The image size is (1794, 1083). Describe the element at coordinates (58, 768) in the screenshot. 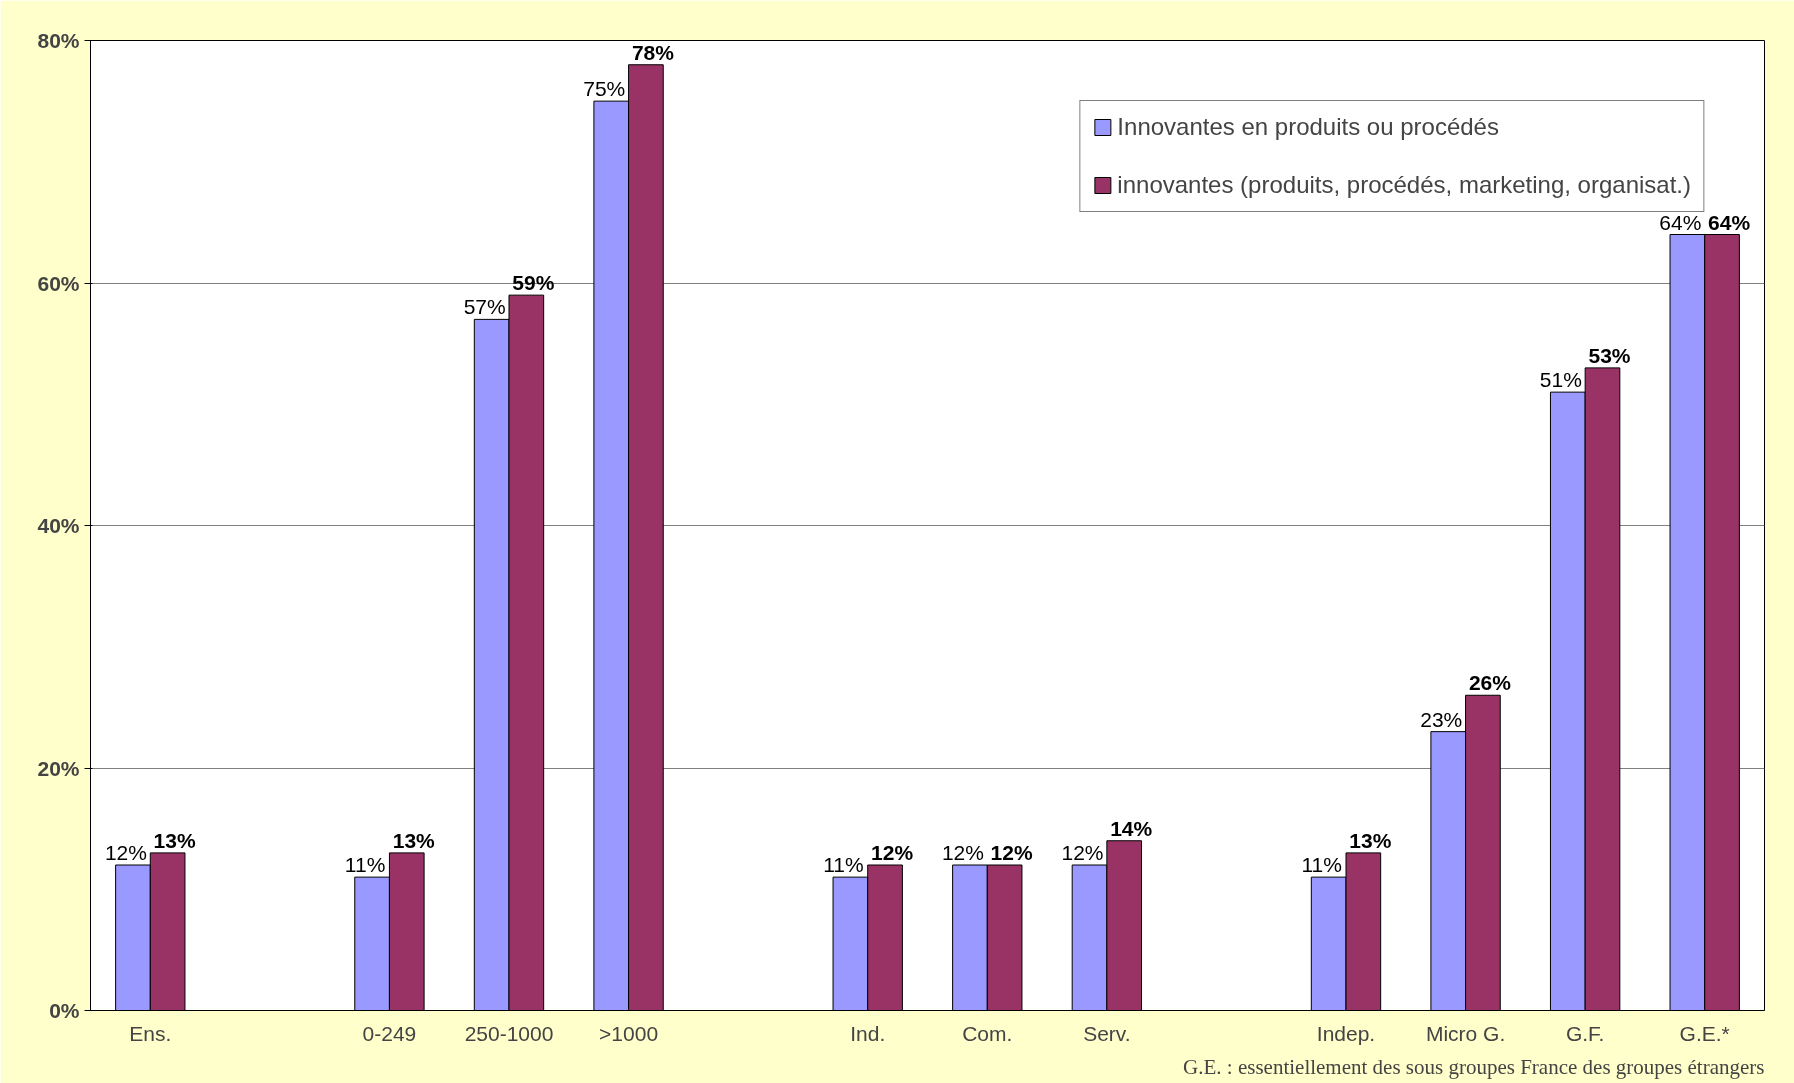

I see `y-tick-label: 20%` at that location.